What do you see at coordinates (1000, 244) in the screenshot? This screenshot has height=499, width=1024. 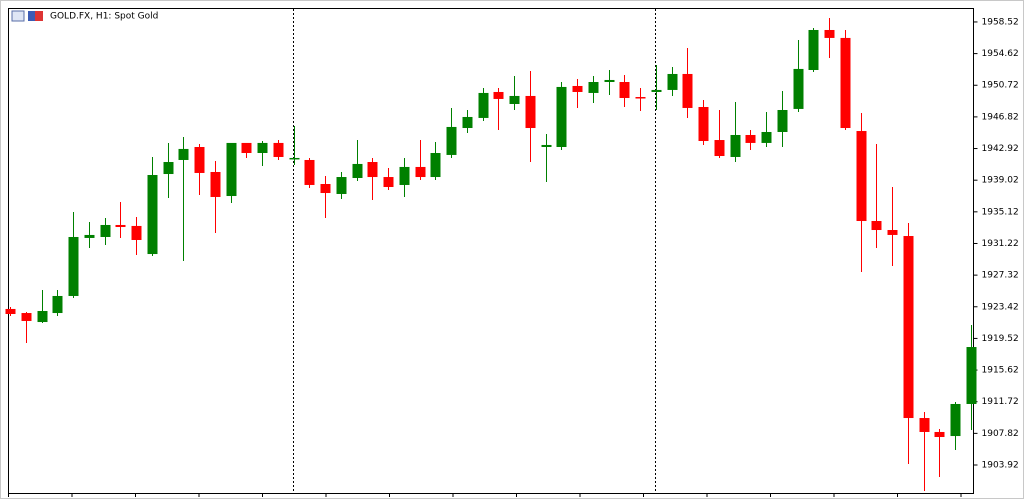 I see `y-tick-label: 1931.22` at bounding box center [1000, 244].